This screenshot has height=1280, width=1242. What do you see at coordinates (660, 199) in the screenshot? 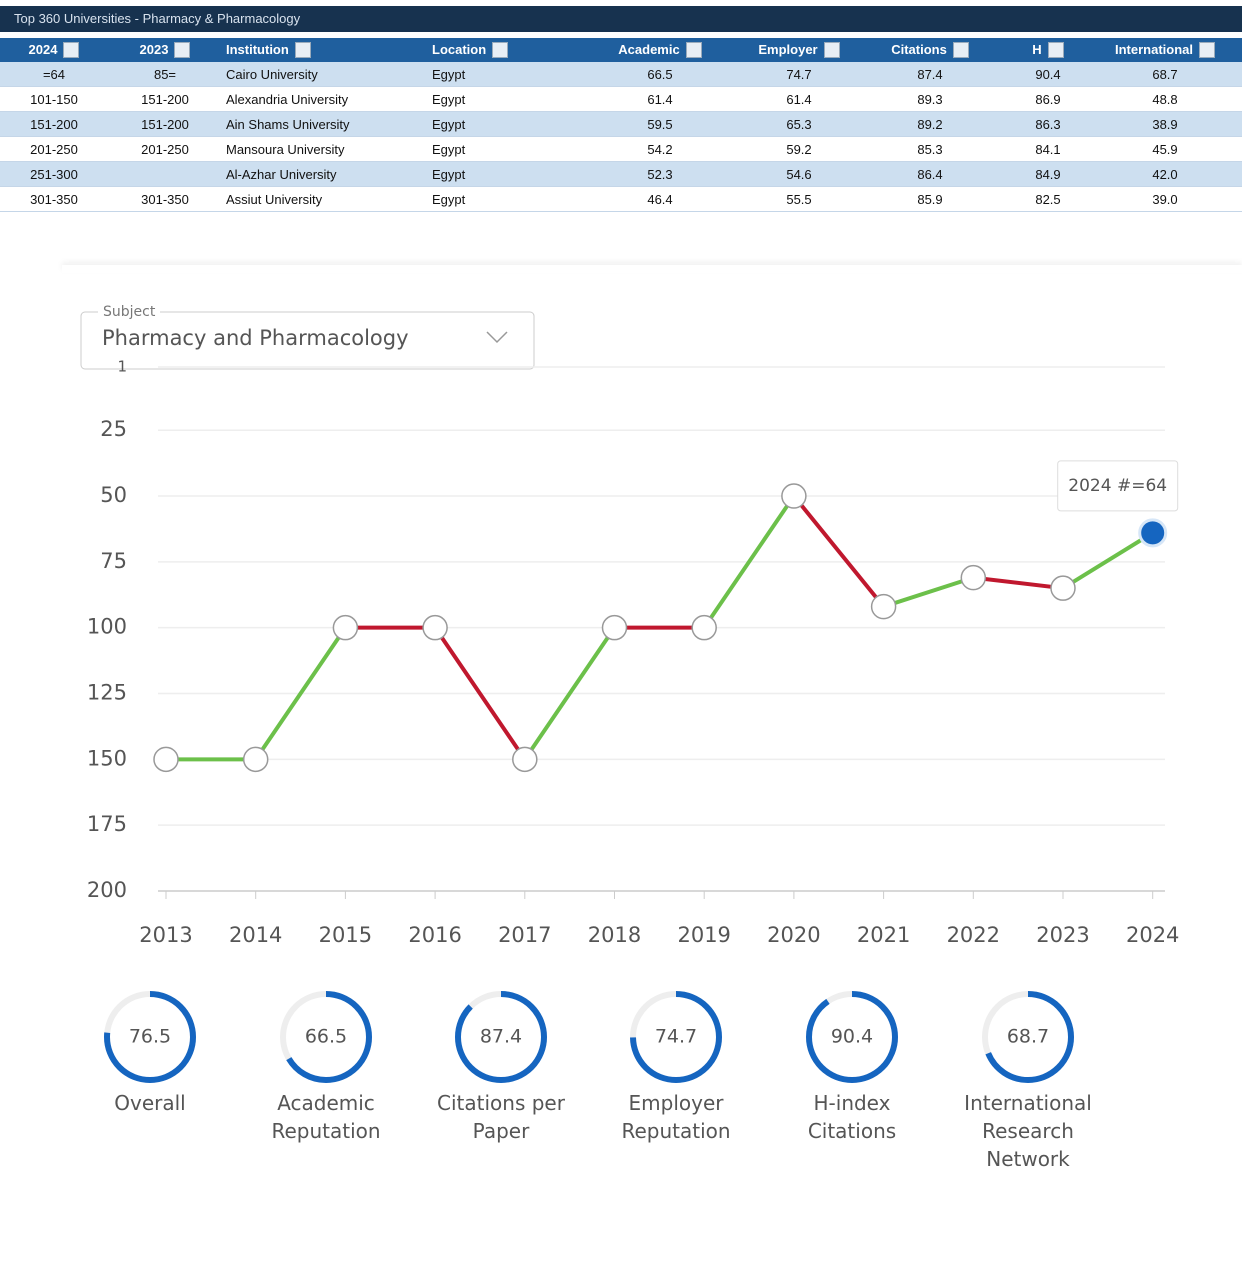
I see `table-cell: 46.4` at bounding box center [660, 199].